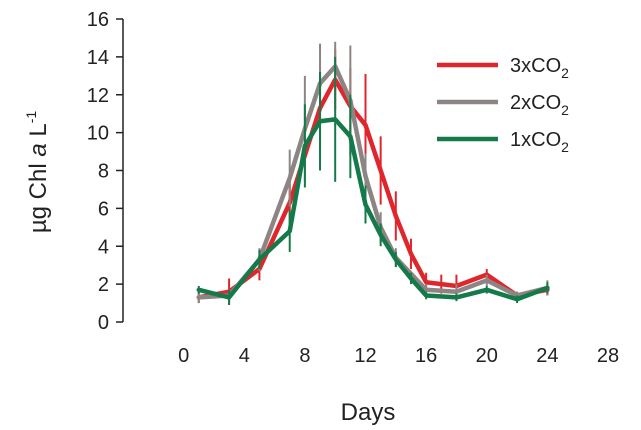 The height and width of the screenshot is (430, 641). What do you see at coordinates (38, 149) in the screenshot?
I see `y-axis-title-italic: a` at bounding box center [38, 149].